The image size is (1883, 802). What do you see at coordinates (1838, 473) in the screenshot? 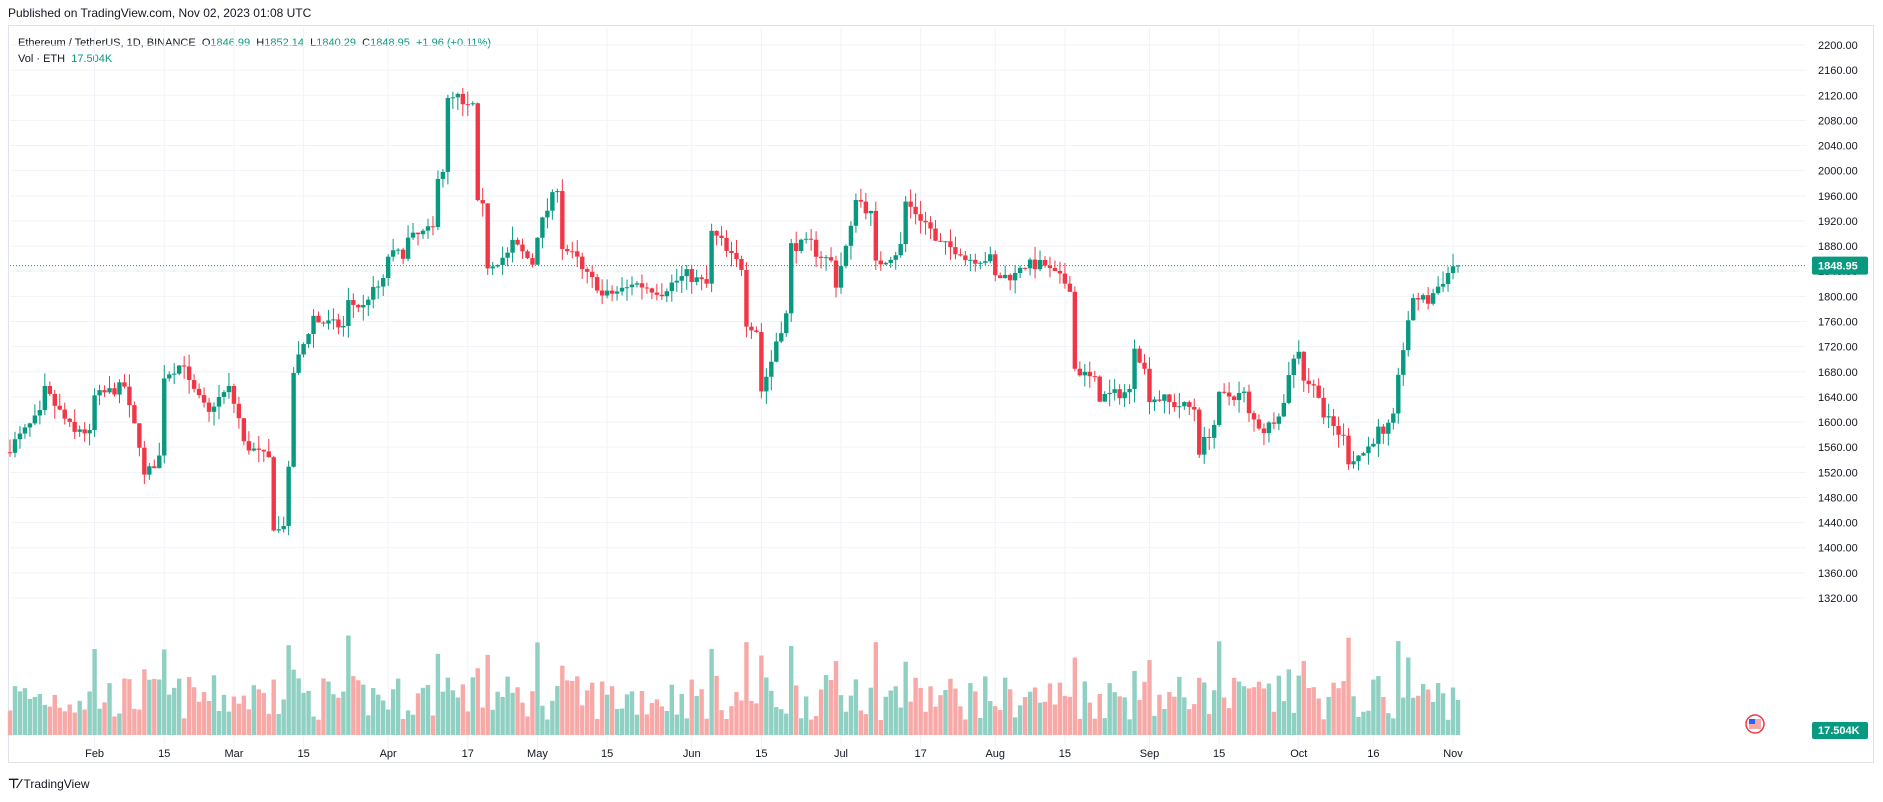
I see `y-tick-label: 1520.00` at bounding box center [1838, 473].